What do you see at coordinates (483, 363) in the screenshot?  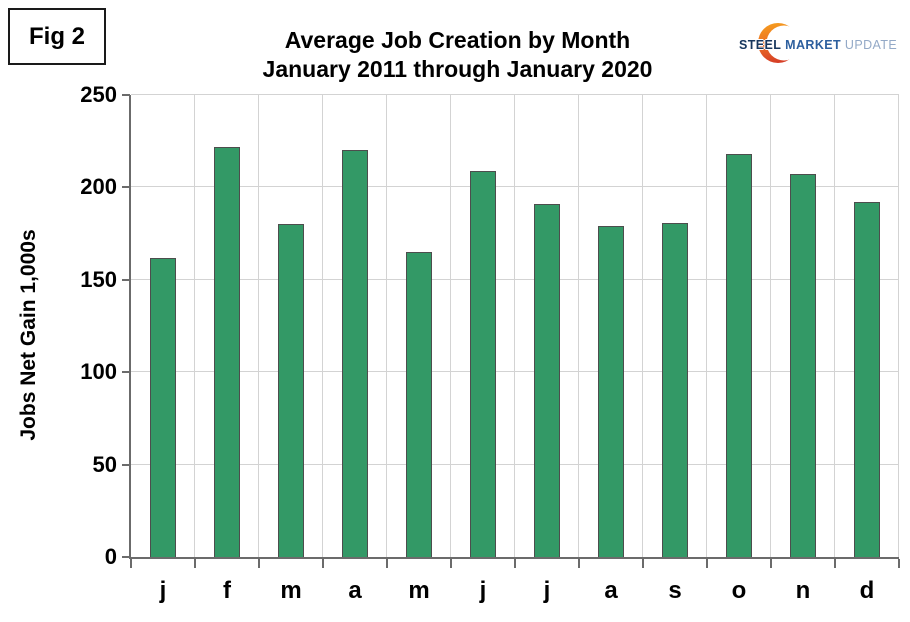 I see `bar-6-j` at bounding box center [483, 363].